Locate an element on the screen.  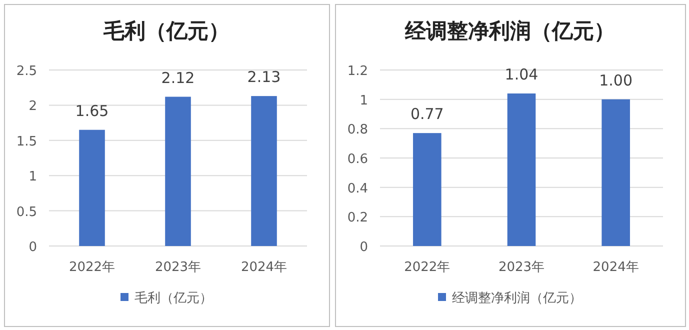
data-label: 0.77 is located at coordinates (427, 114).